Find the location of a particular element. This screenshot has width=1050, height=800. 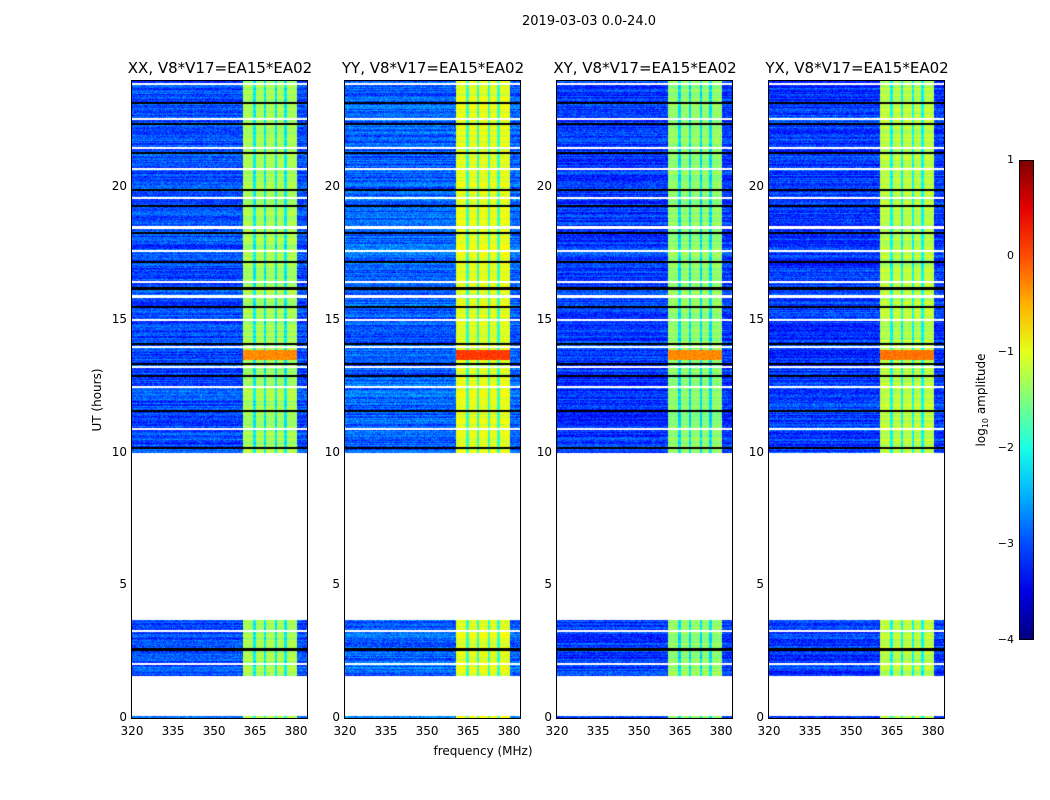

colorbar is located at coordinates (1026, 400).